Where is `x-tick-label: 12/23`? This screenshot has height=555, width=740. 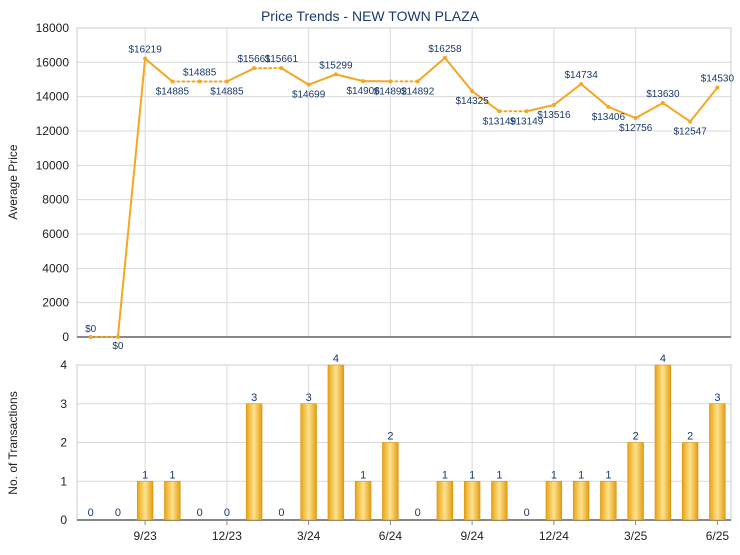
x-tick-label: 12/23 is located at coordinates (227, 536).